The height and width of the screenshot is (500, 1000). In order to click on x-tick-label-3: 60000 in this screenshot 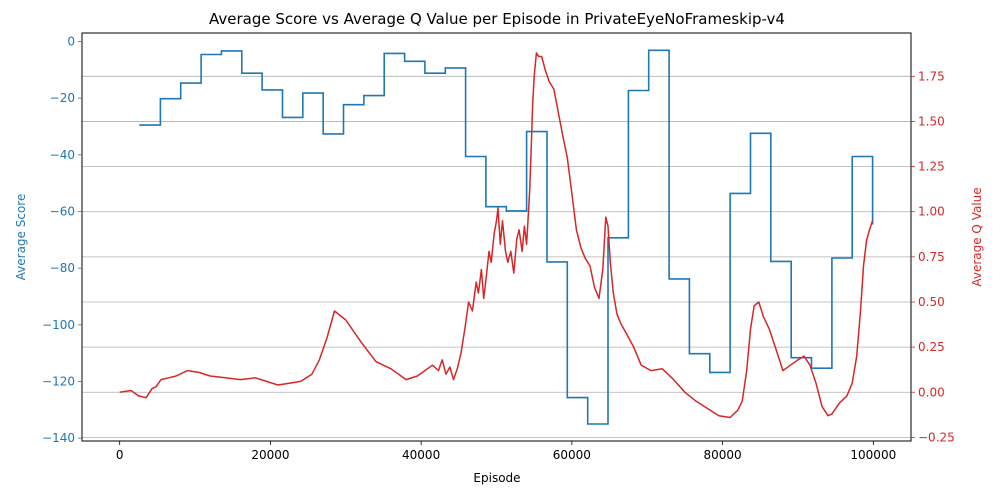, I will do `click(572, 455)`.